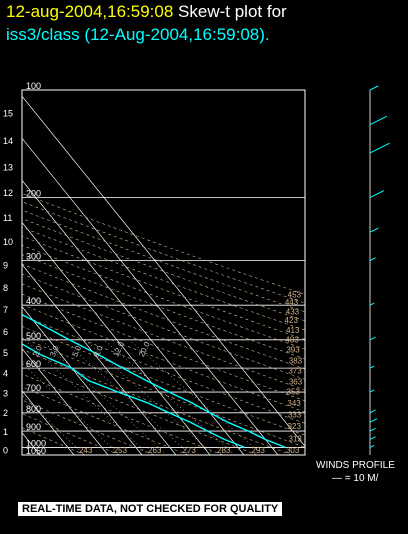 The image size is (408, 534). Describe the element at coordinates (294, 391) in the screenshot. I see `dry-adiabat-label: 353` at that location.